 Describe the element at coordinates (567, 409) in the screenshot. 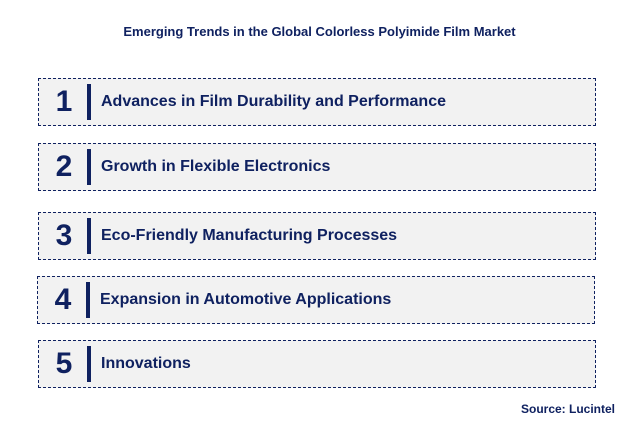

I see `source-credit: Source: Lucintel` at that location.